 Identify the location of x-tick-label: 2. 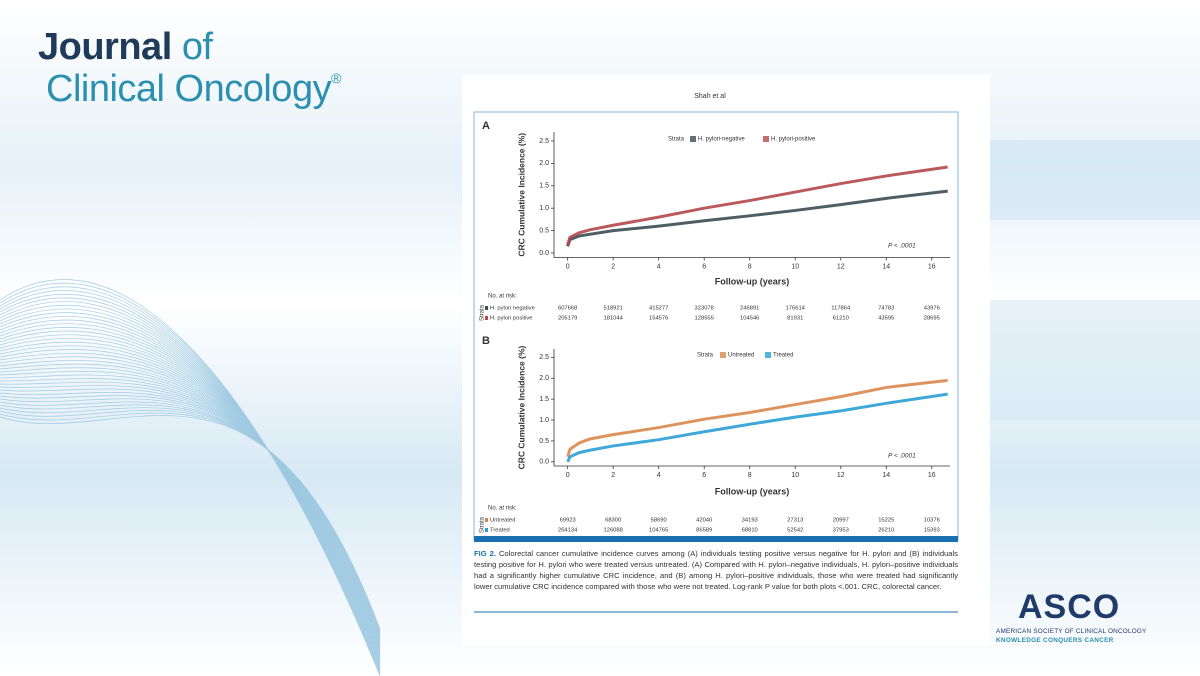
(613, 266).